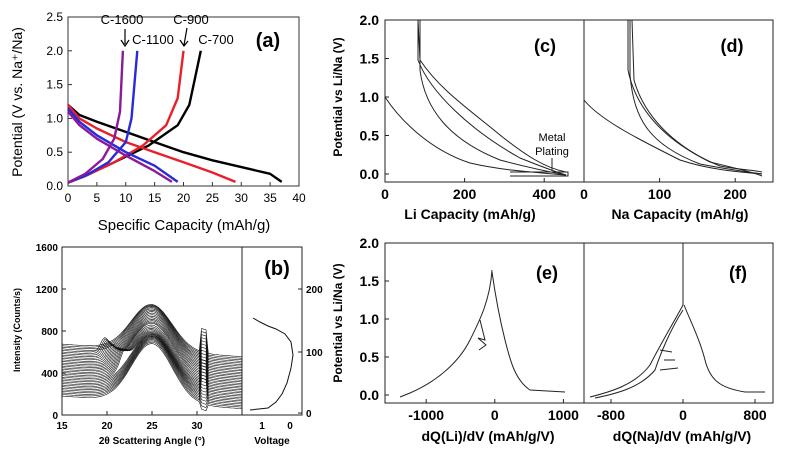 Image resolution: width=797 pixels, height=466 pixels. Describe the element at coordinates (539, 174) in the screenshot. I see `c-curve-plating` at that location.